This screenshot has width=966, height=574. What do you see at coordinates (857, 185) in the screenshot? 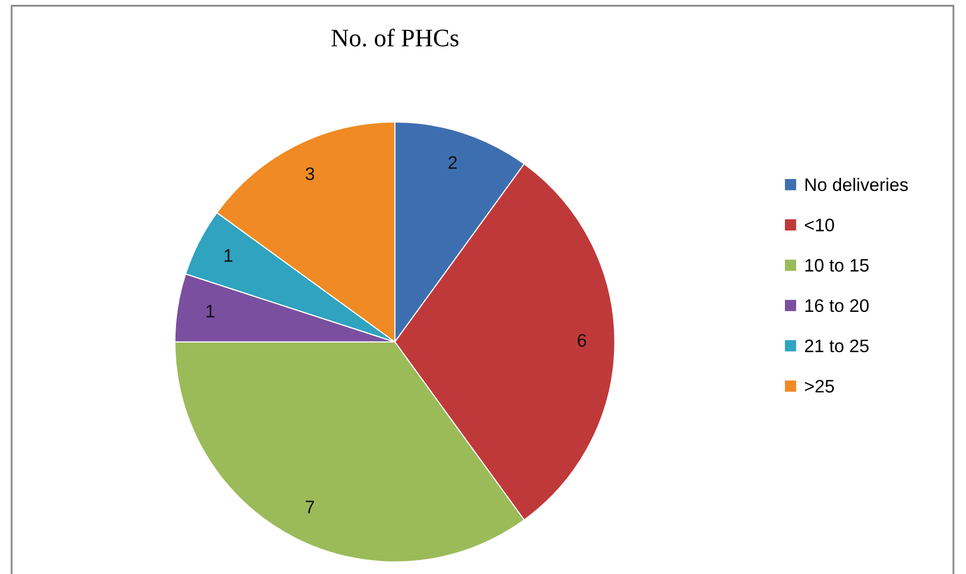
I see `legend-label: No deliveries` at bounding box center [857, 185].